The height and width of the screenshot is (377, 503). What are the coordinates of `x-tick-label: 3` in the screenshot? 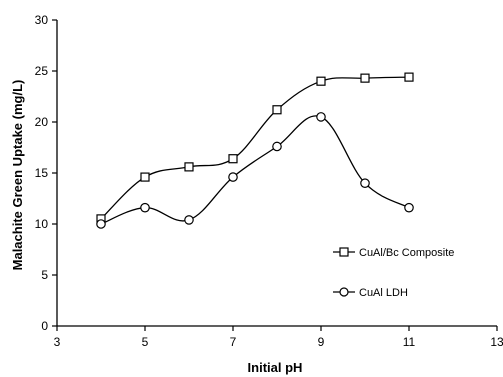 It's located at (57, 342).